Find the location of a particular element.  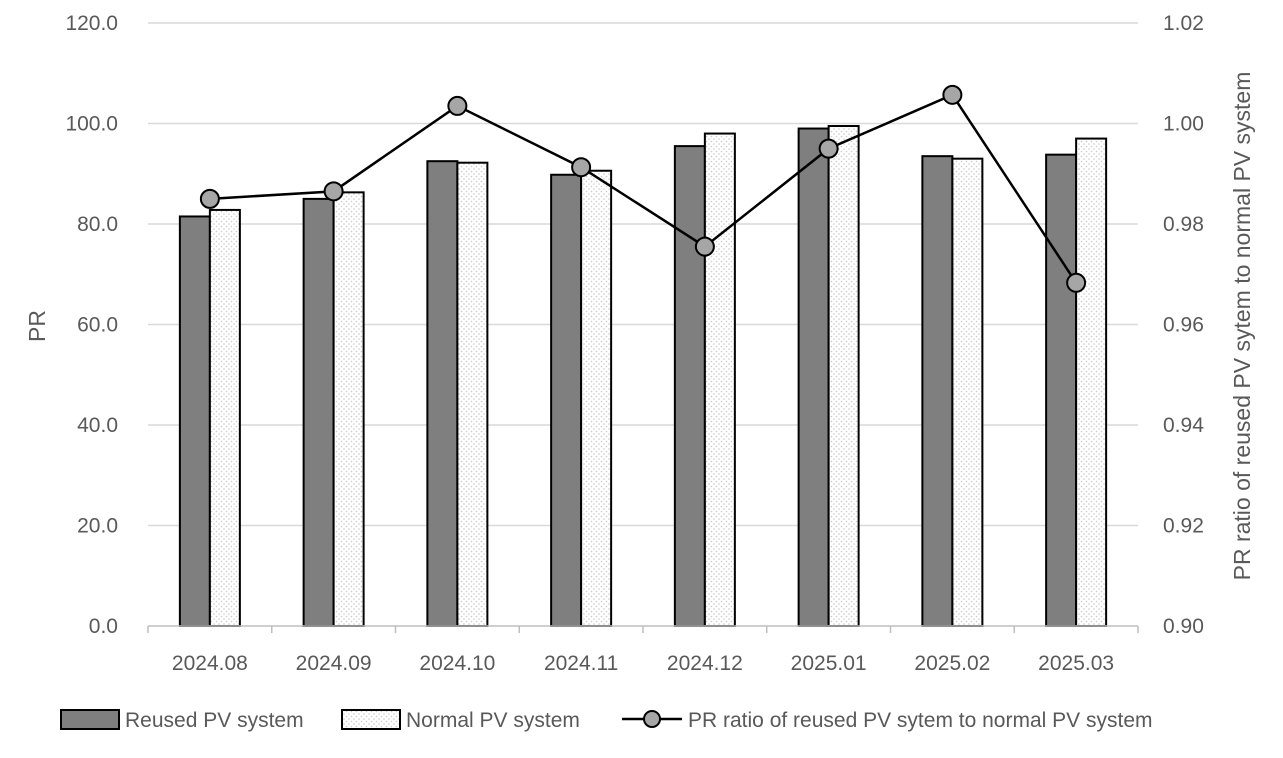

y-tick-label: 80.0 is located at coordinates (97, 224).